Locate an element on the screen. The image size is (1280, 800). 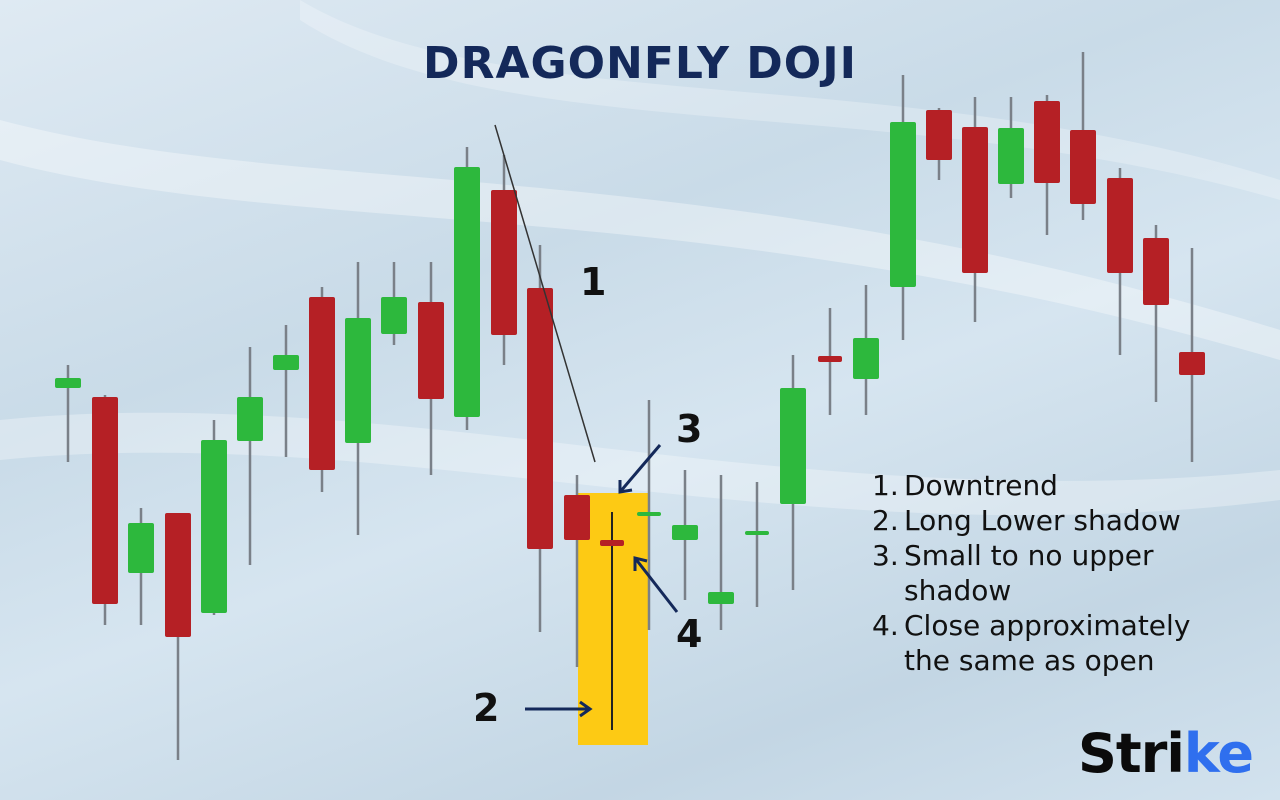
legend-number: 4. is located at coordinates (885, 625).